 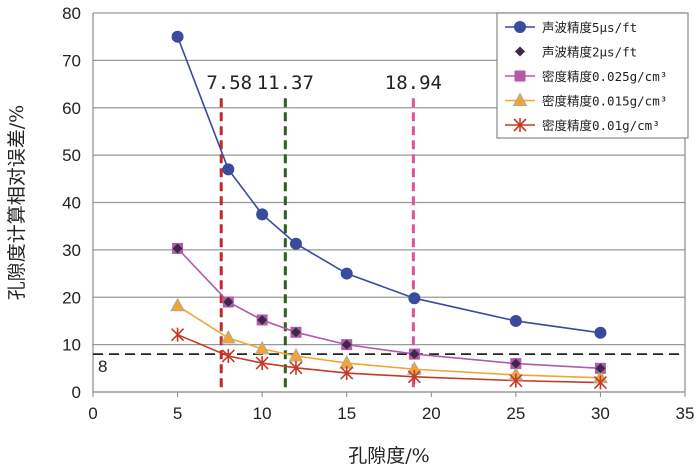 I want to click on x-tick-label: 15, so click(x=346, y=413).